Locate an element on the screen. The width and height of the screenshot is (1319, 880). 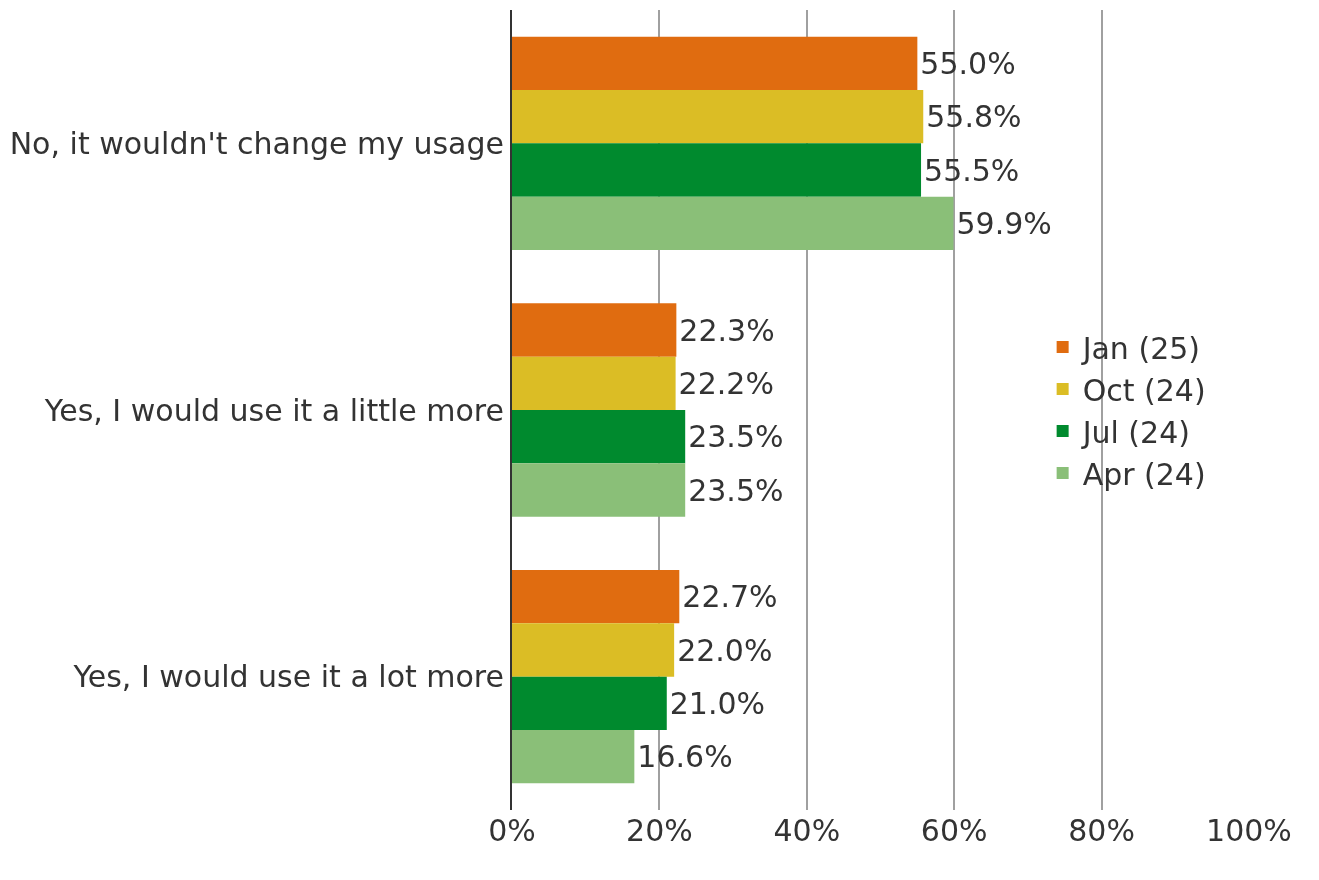
legend-label: Apr (24) is located at coordinates (1144, 474).